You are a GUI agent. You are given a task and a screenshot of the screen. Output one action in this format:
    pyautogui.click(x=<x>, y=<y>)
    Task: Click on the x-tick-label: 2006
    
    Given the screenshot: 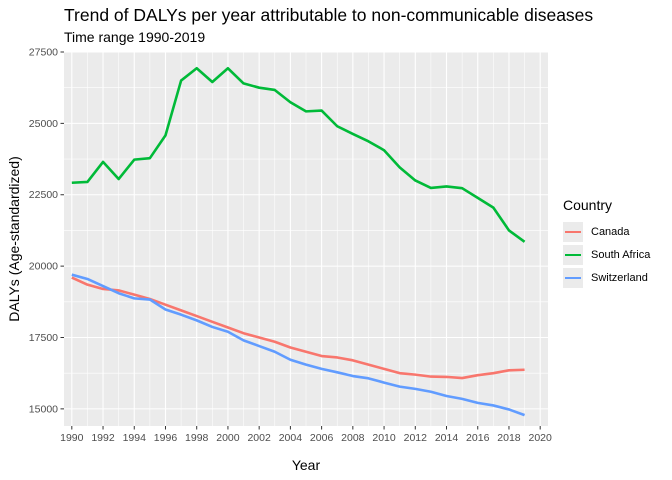 What is the action you would take?
    pyautogui.click(x=322, y=438)
    